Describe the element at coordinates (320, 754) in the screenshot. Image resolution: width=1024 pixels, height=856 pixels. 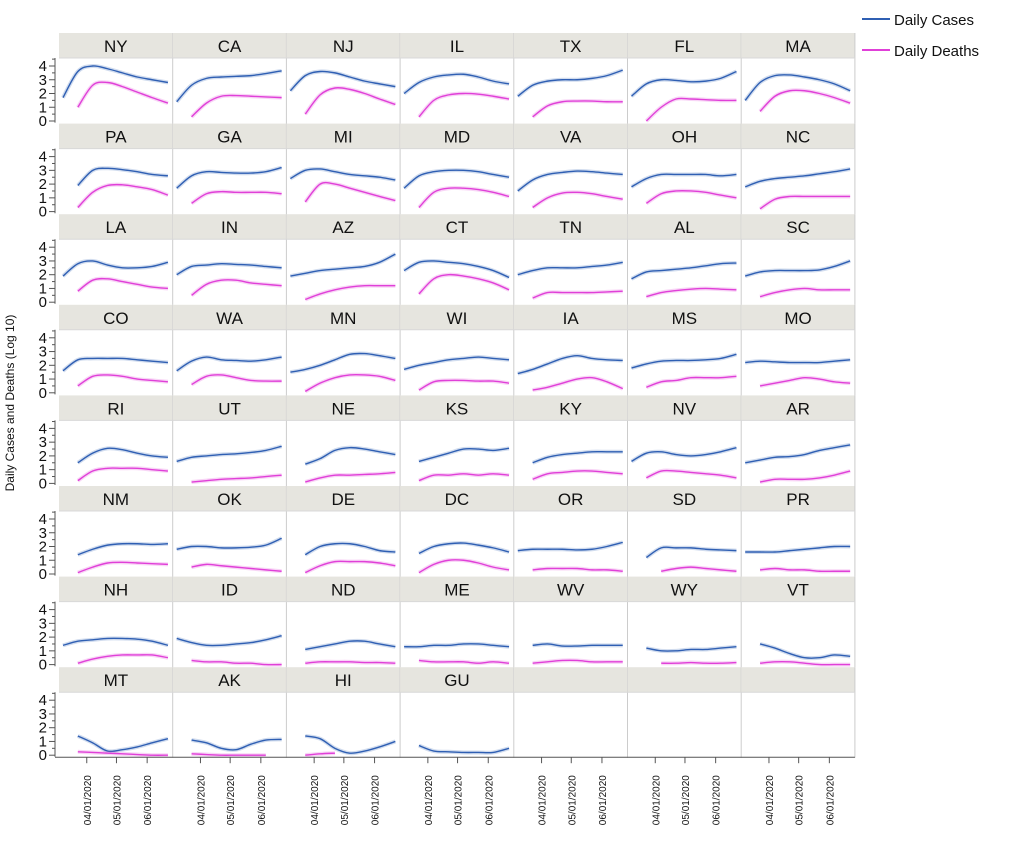
I see `deaths-line-hi` at that location.